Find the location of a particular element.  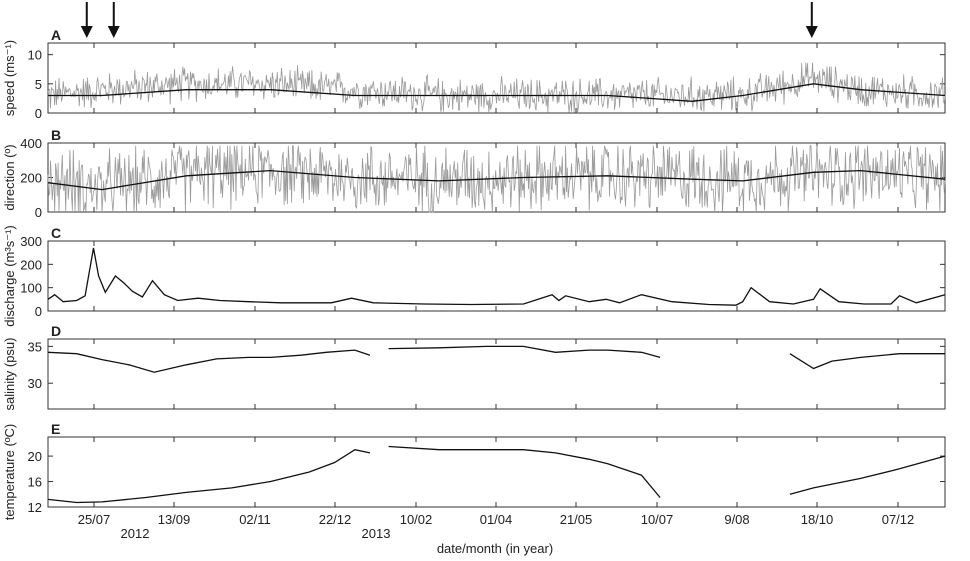

y-tick-label: 30 is located at coordinates (35, 383).